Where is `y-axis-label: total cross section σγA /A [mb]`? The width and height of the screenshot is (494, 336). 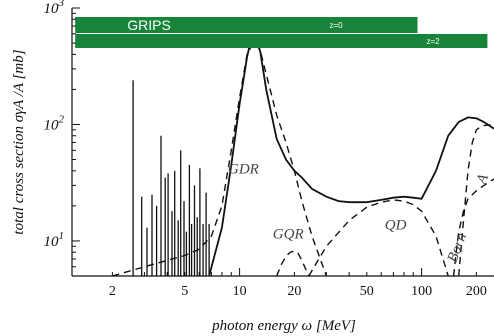
y-axis-label: total cross section σγA /A [mb] is located at coordinates (19, 141).